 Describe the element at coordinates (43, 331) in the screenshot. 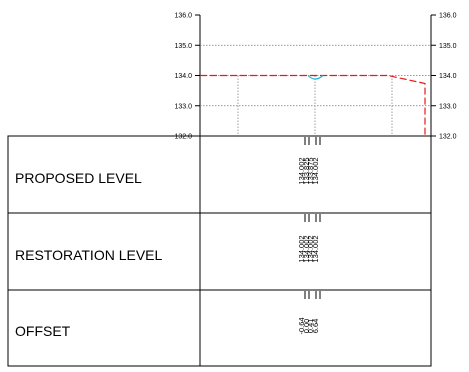

I see `row-label-offset: OFFSET` at that location.